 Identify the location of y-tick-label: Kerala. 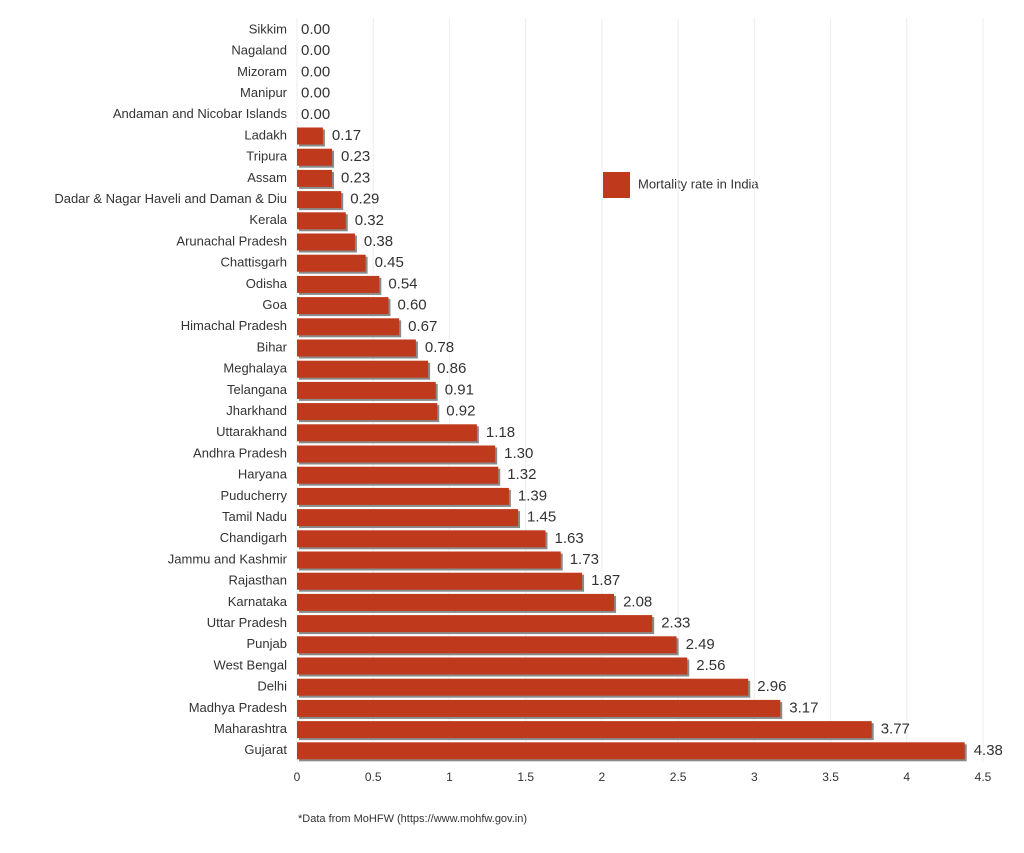
(268, 219).